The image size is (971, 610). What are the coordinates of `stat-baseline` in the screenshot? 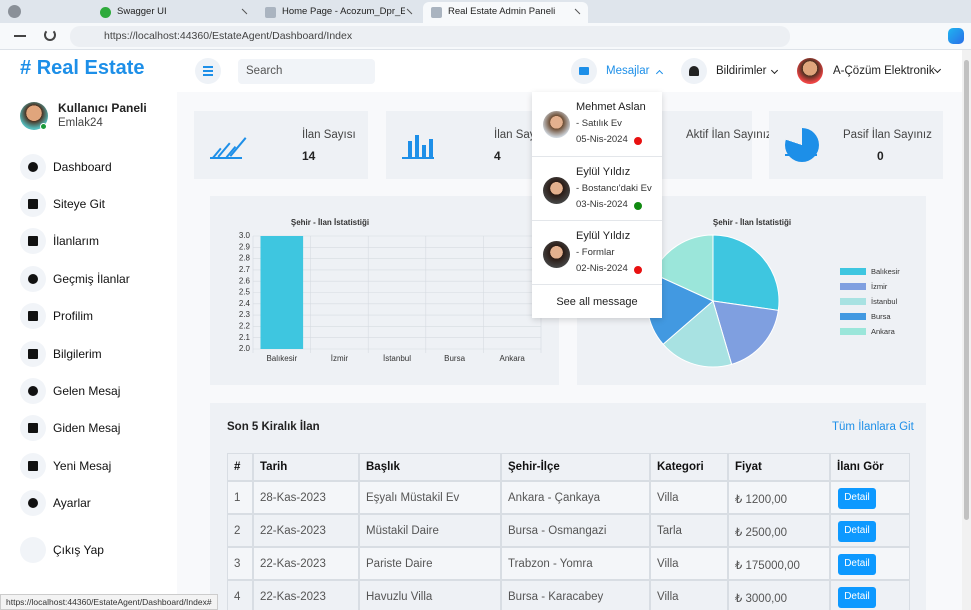 It's located at (801, 155).